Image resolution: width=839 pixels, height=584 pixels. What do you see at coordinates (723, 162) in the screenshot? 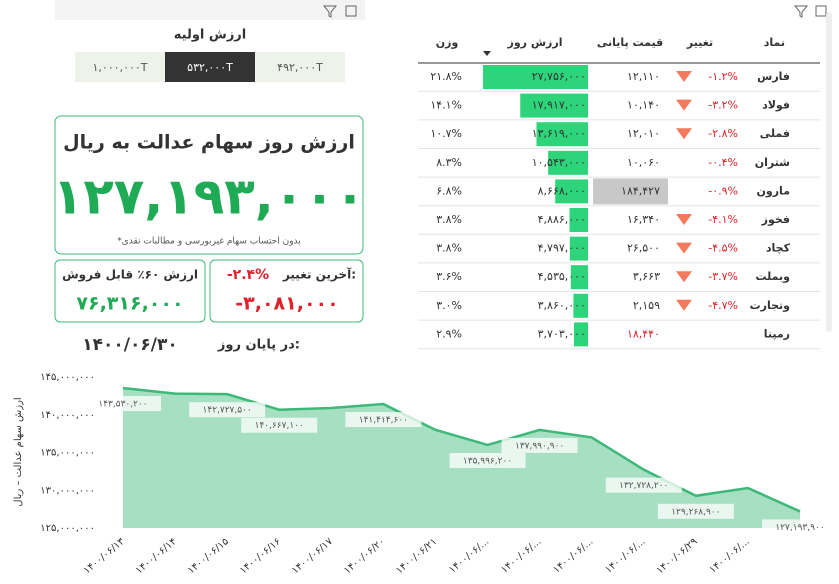
I see `change: -۰.۴%` at bounding box center [723, 162].